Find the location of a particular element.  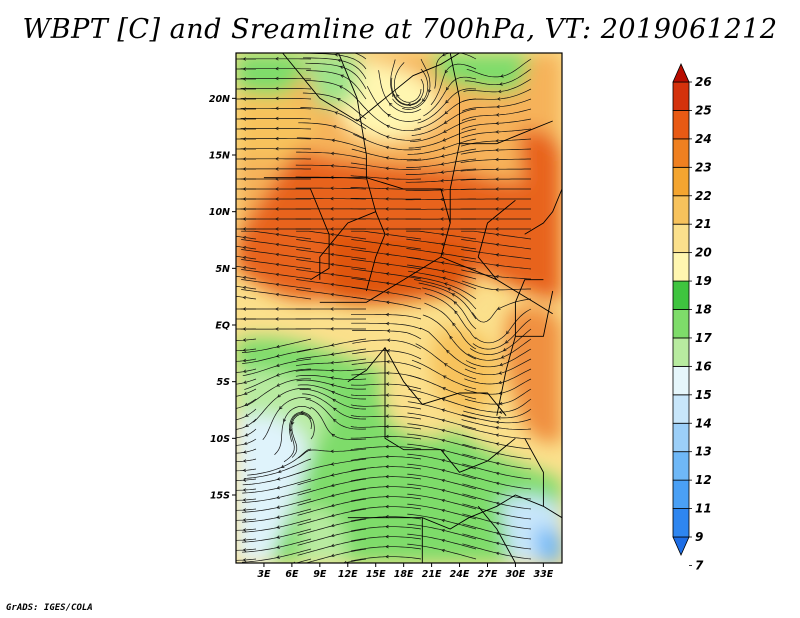

colorbar-label: 21 is located at coordinates (703, 224).